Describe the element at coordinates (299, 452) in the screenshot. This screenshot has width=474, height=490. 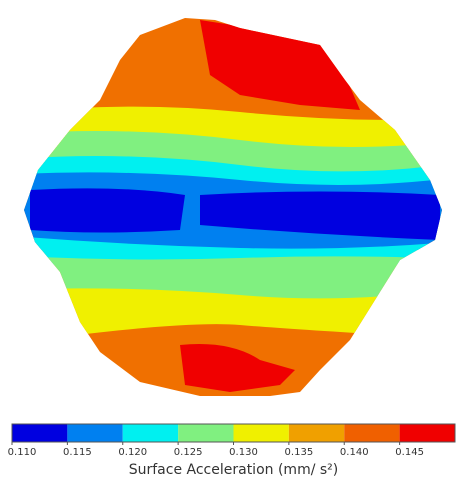
I see `tick-label: 0.135` at that location.